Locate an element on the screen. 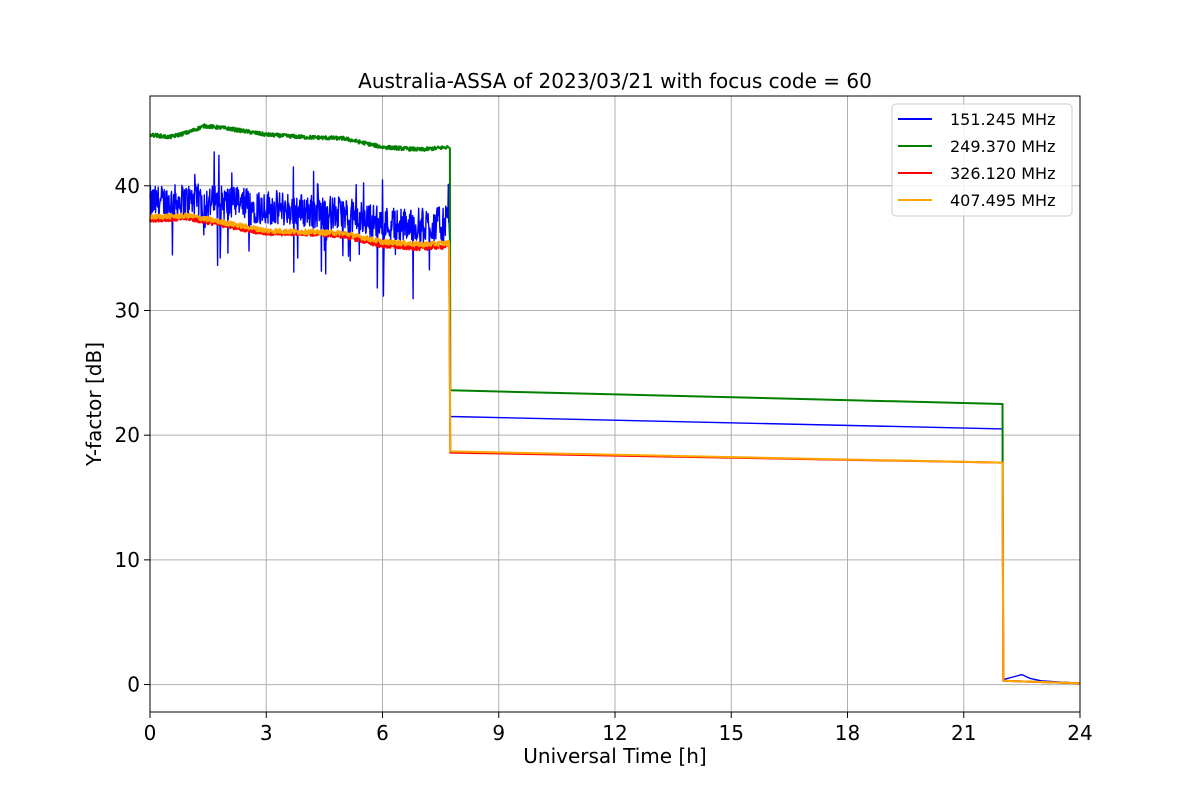 The width and height of the screenshot is (1200, 800). x-tick-label: 15 is located at coordinates (731, 733).